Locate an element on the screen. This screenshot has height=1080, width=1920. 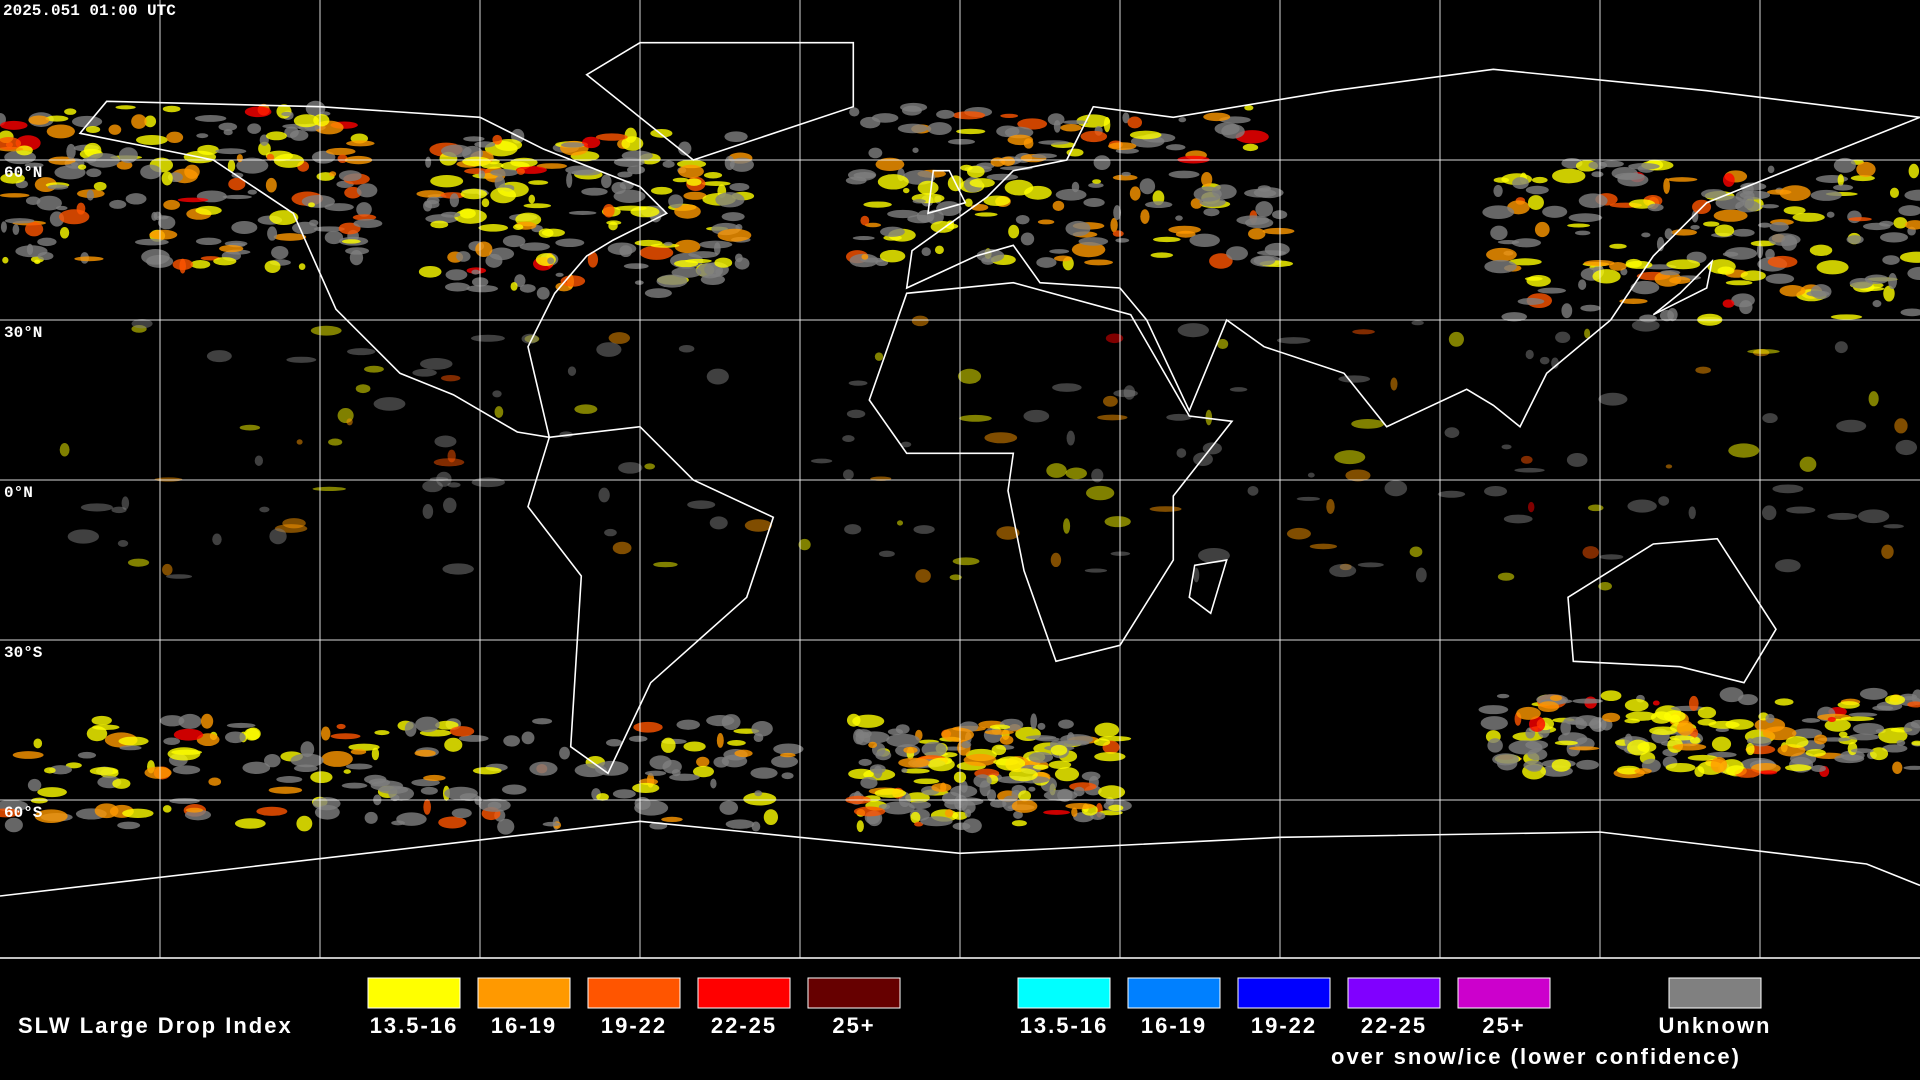
snow-ice-caption: over snow/ice (lower confidence) is located at coordinates (1536, 1056).